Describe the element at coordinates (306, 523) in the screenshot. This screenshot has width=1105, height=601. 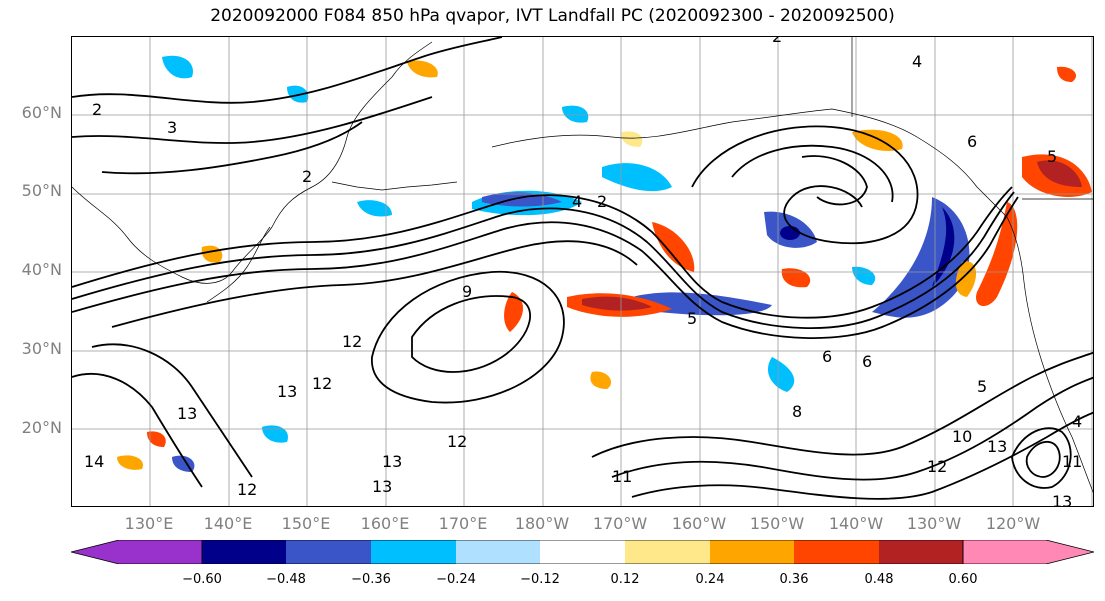
I see `lon-label-150e: 150°E` at that location.